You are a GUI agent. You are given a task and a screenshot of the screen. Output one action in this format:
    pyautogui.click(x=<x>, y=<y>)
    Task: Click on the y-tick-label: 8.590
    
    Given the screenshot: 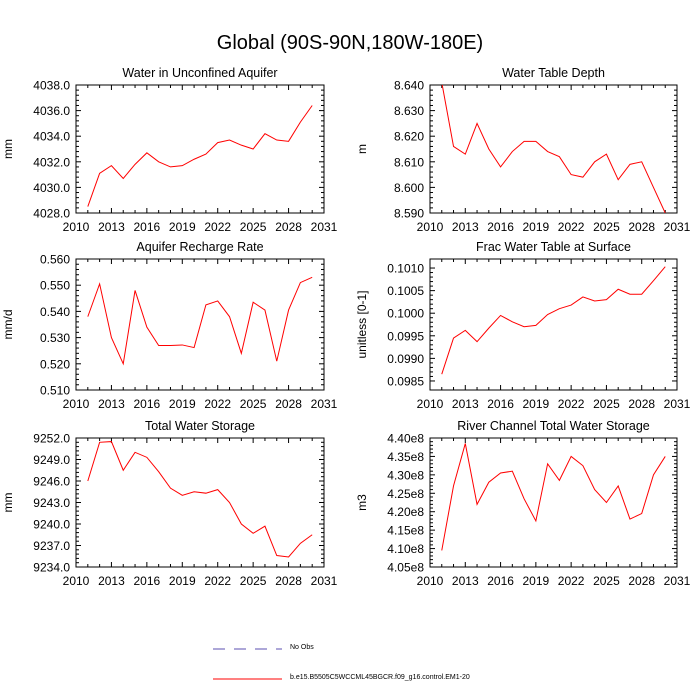 What is the action you would take?
    pyautogui.click(x=409, y=214)
    